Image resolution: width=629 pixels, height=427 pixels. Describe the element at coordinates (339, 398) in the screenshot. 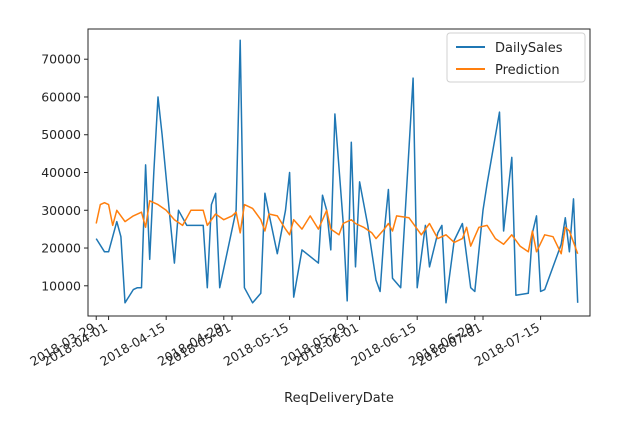

I see `x-axis-label: ReqDeliveryDate` at that location.